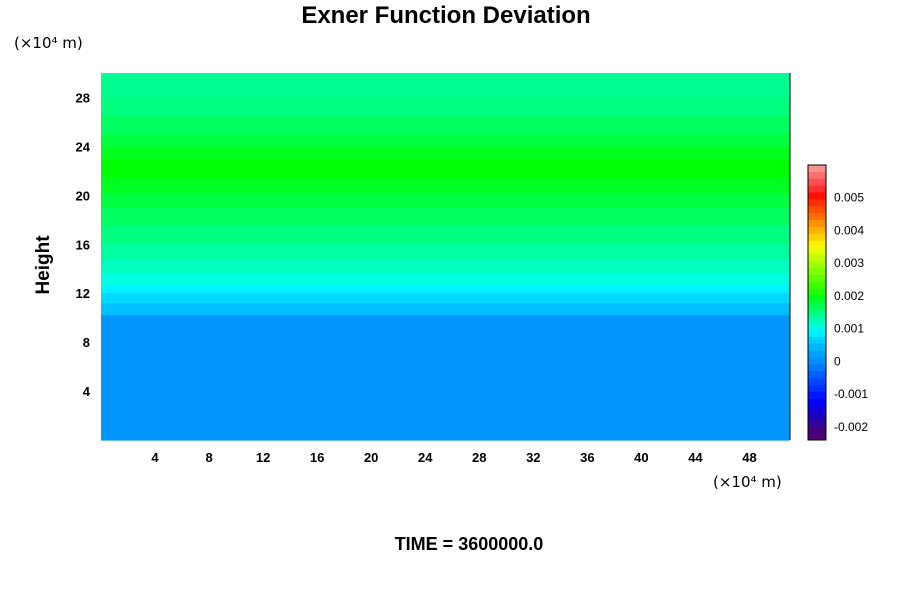 The height and width of the screenshot is (600, 900). What do you see at coordinates (83, 146) in the screenshot?
I see `y-tick-label: 24` at bounding box center [83, 146].